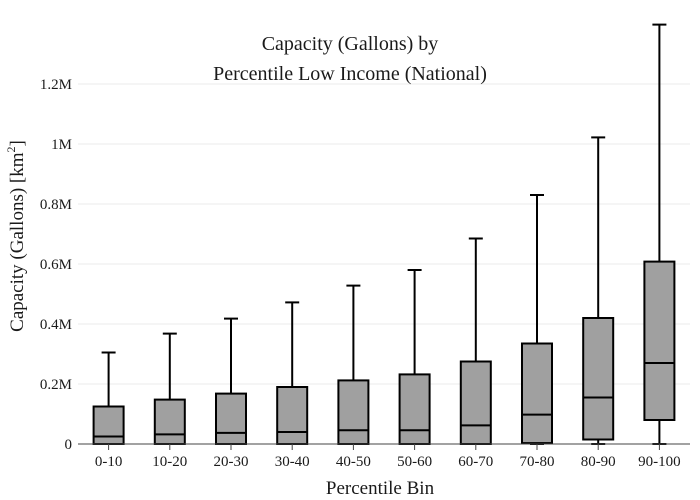 The width and height of the screenshot is (700, 500). I want to click on x-tick-label: 0-10, so click(109, 462).